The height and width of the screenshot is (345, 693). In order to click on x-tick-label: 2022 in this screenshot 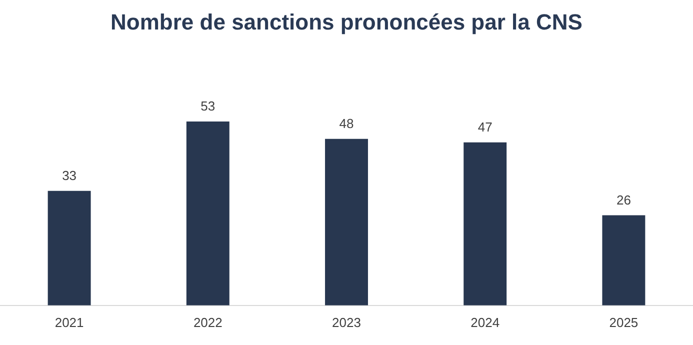, I will do `click(207, 322)`.